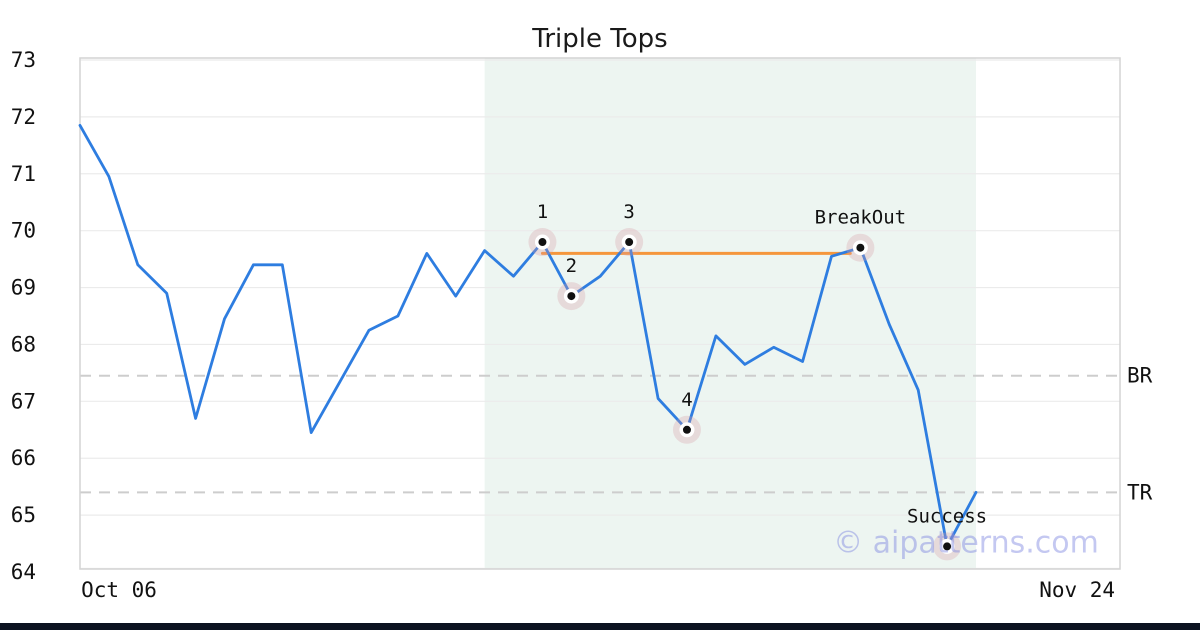 The image size is (1200, 630). I want to click on y-tick-label: 65, so click(23, 515).